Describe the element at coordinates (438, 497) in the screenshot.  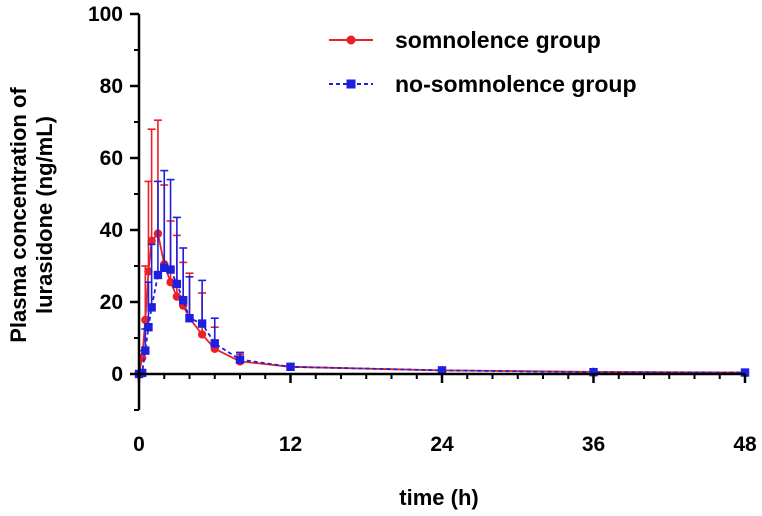
I see `x-axis-title: time (h)` at that location.